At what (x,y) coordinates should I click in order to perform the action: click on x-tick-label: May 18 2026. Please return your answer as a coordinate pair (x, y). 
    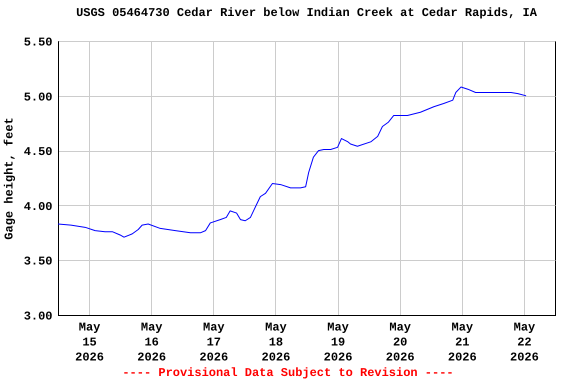
    Looking at the image, I should click on (276, 342).